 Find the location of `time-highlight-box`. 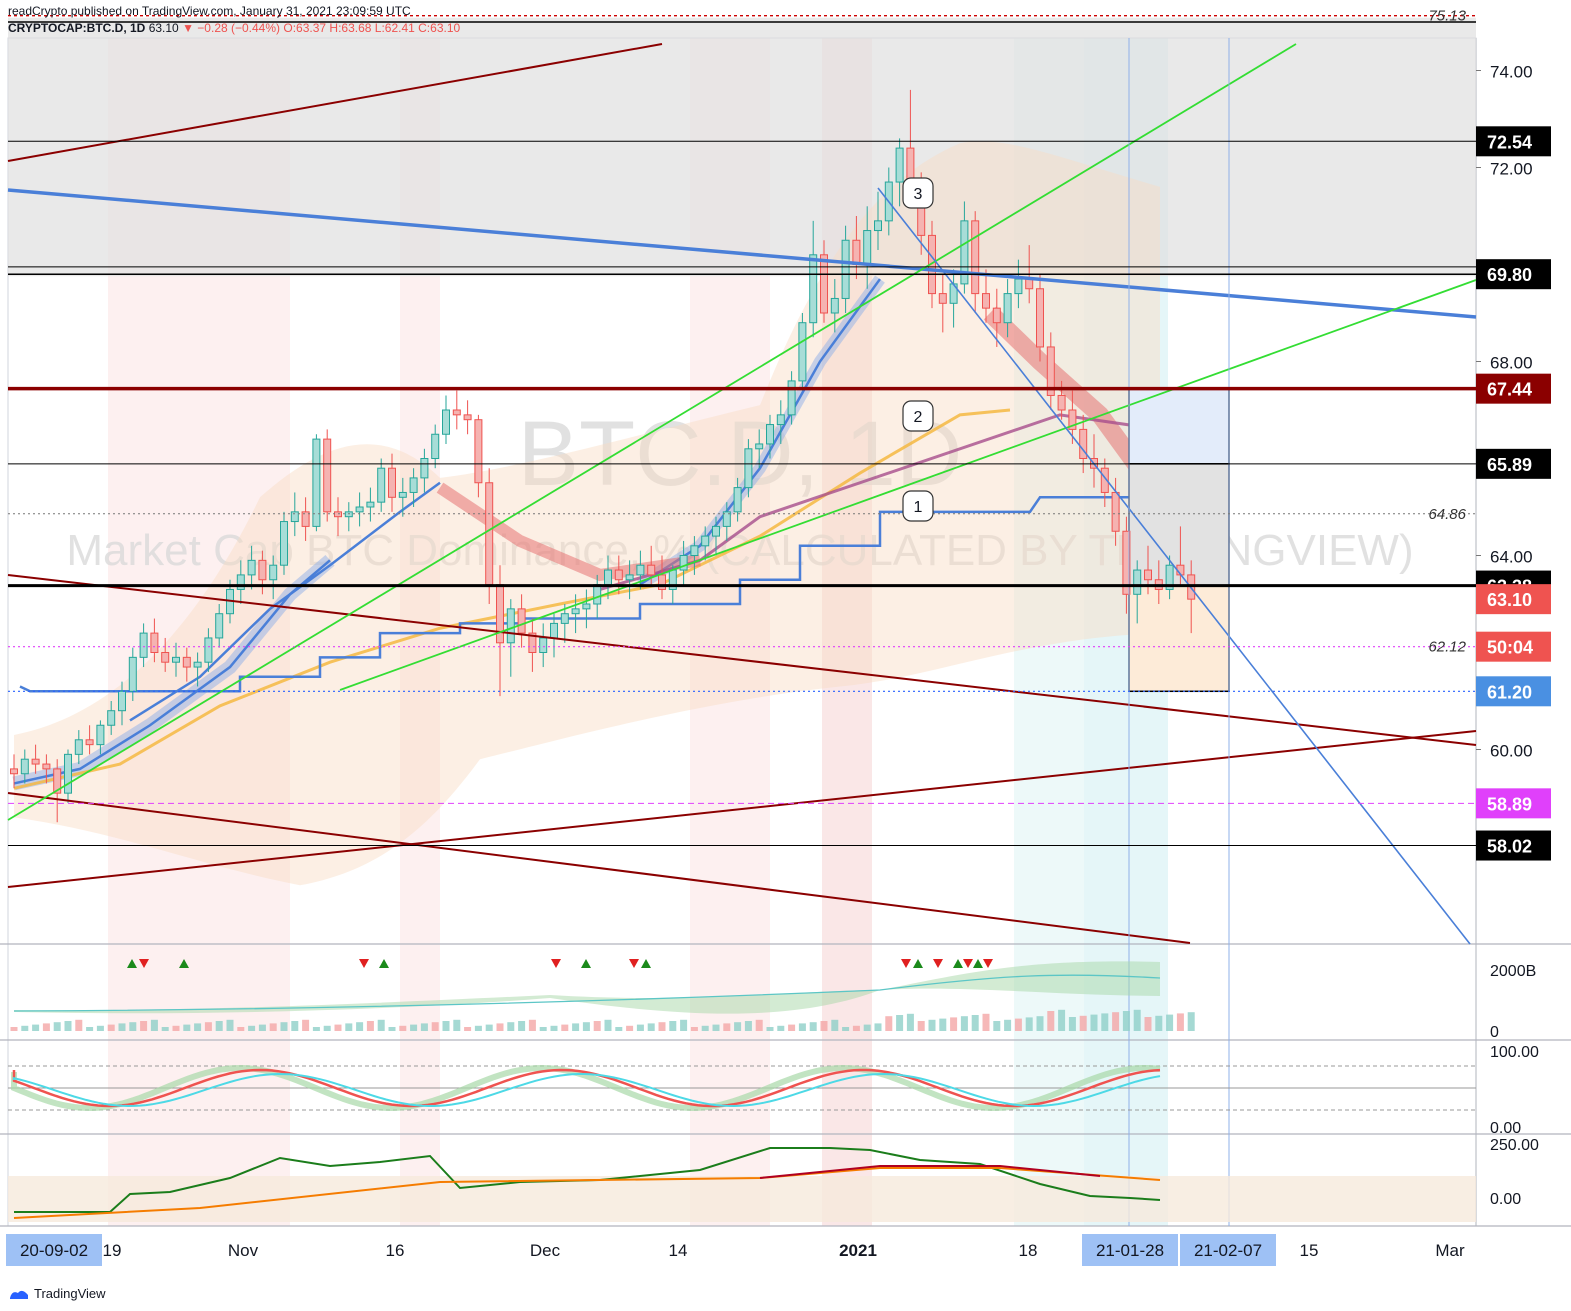

time-highlight-box is located at coordinates (1130, 1250).